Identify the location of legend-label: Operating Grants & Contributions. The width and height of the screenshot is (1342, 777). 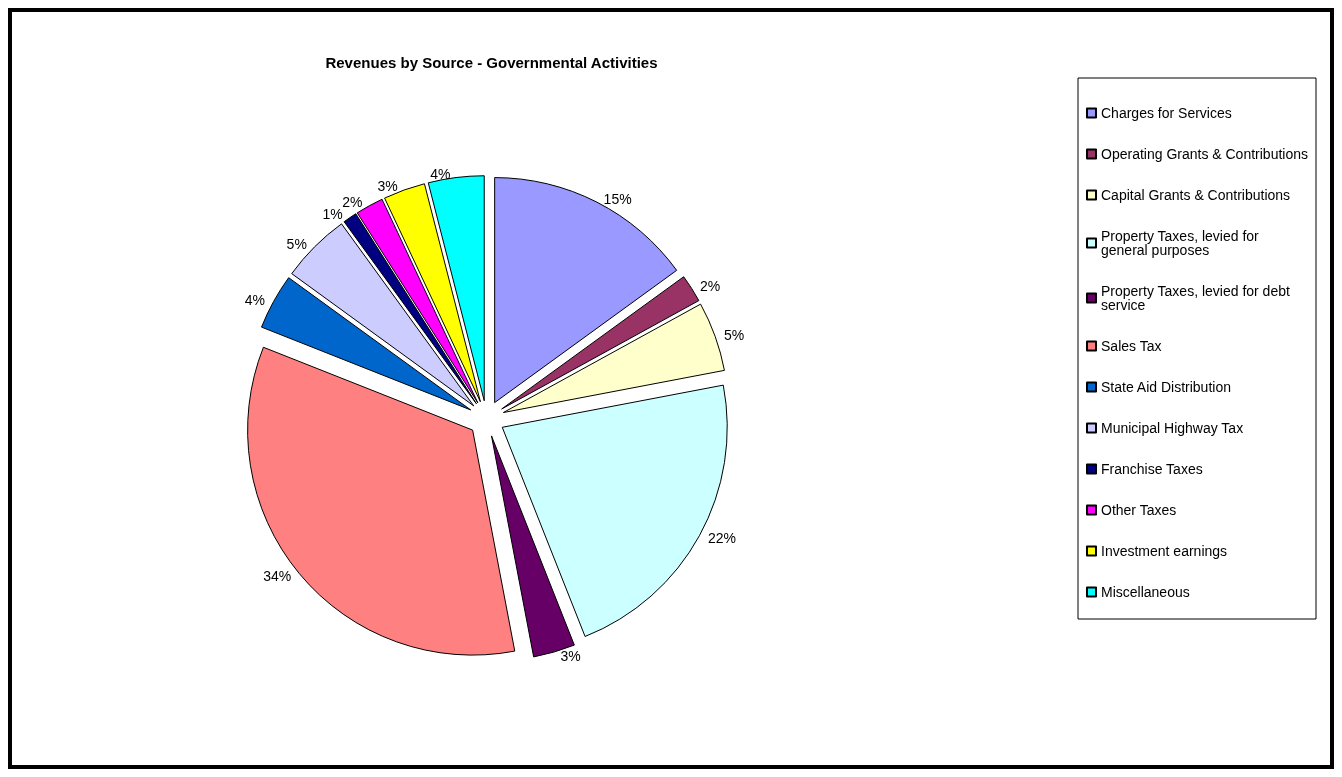
(1205, 154).